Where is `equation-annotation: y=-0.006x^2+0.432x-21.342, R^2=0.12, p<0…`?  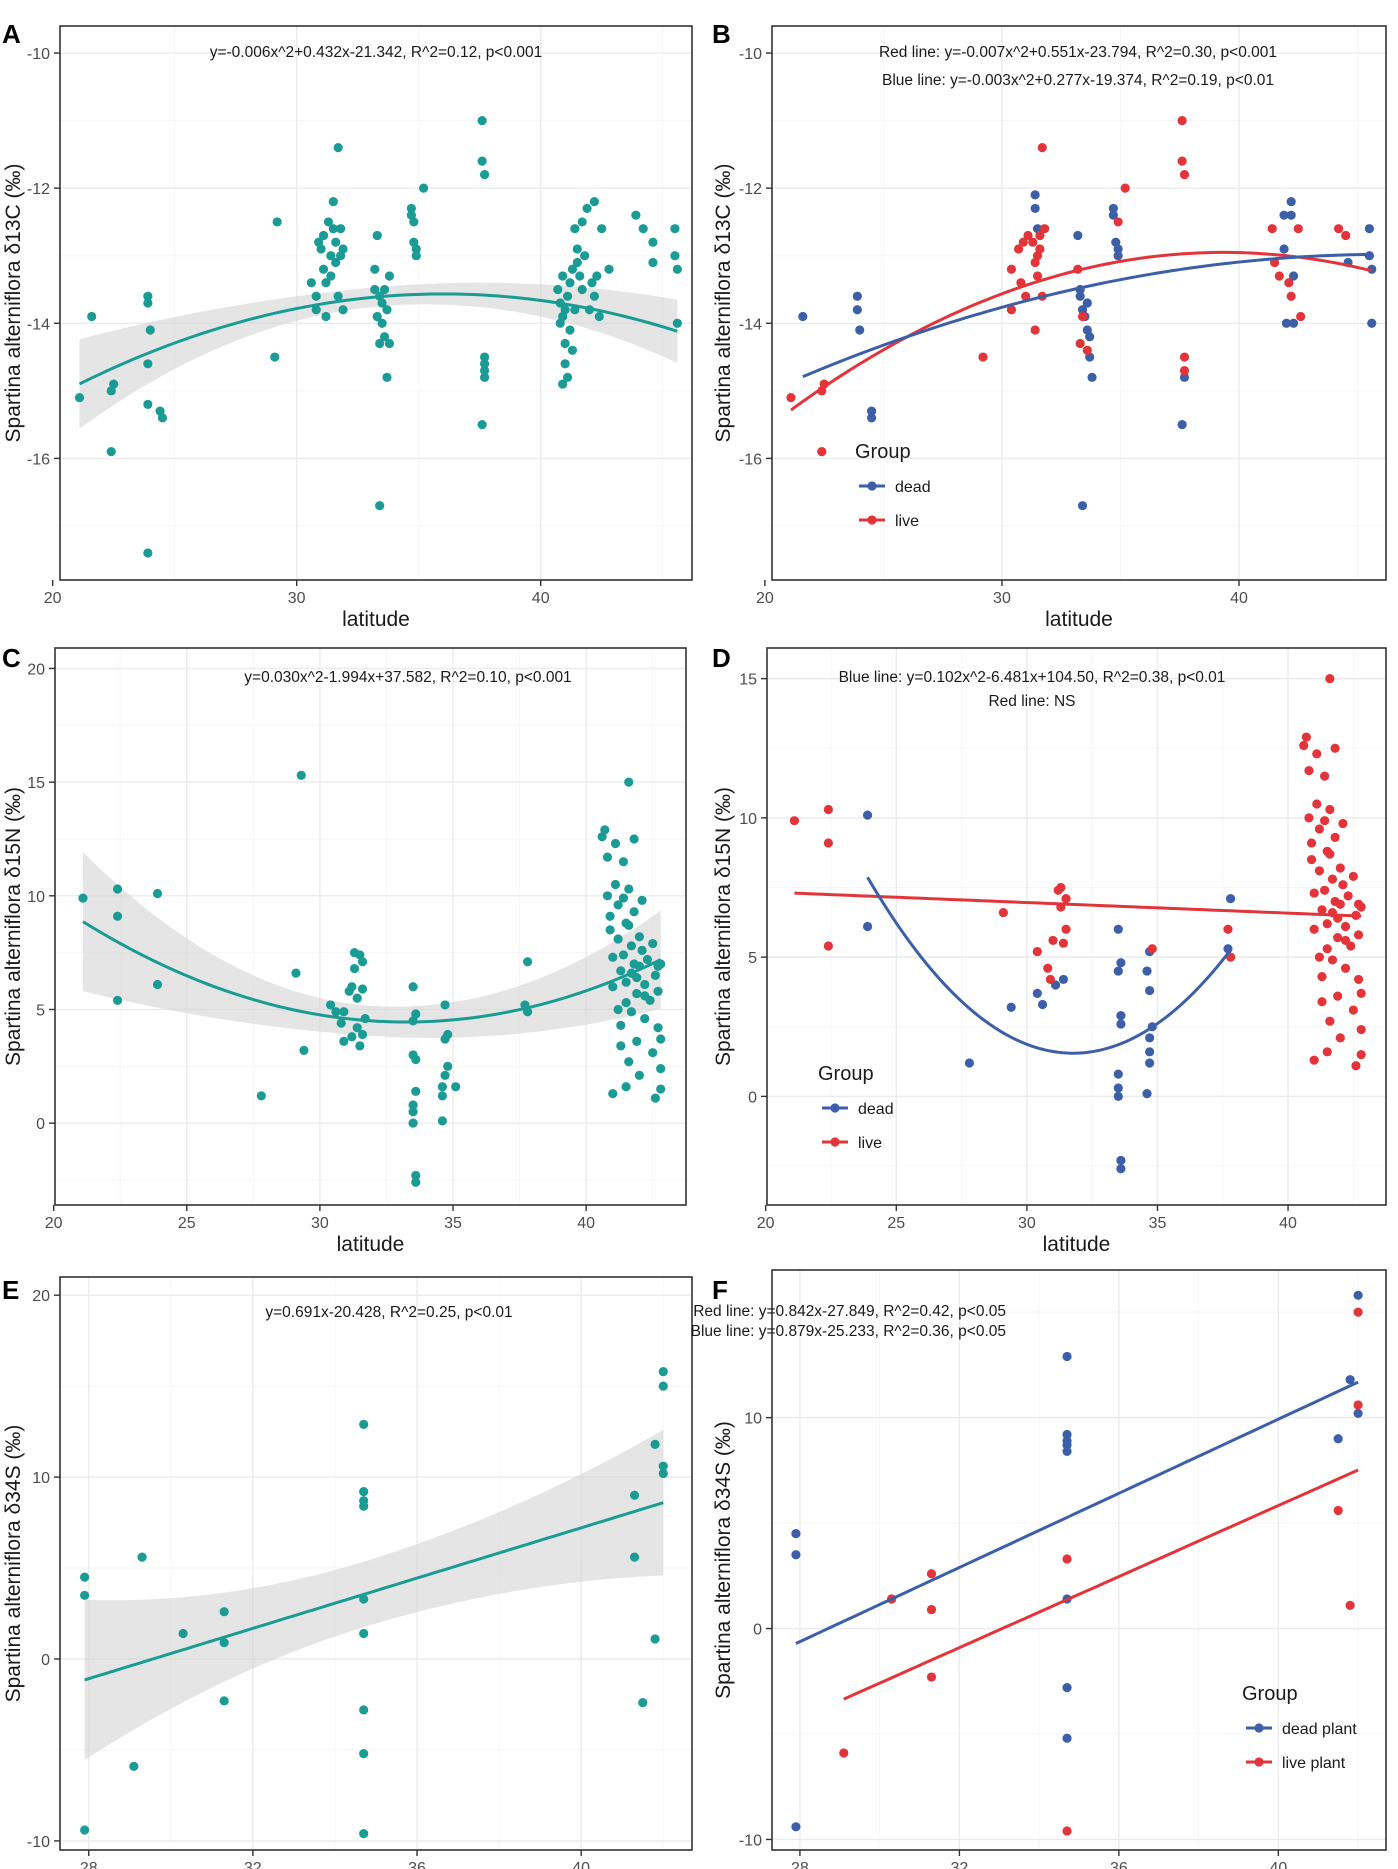 equation-annotation: y=-0.006x^2+0.432x-21.342, R^2=0.12, p<0… is located at coordinates (376, 52).